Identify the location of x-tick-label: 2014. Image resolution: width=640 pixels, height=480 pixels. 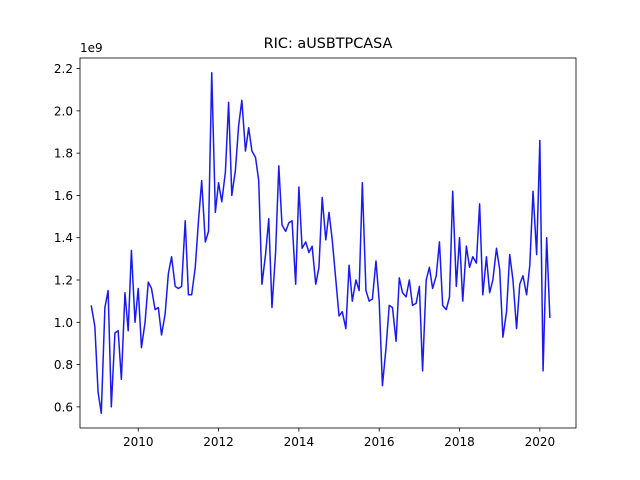
(299, 442).